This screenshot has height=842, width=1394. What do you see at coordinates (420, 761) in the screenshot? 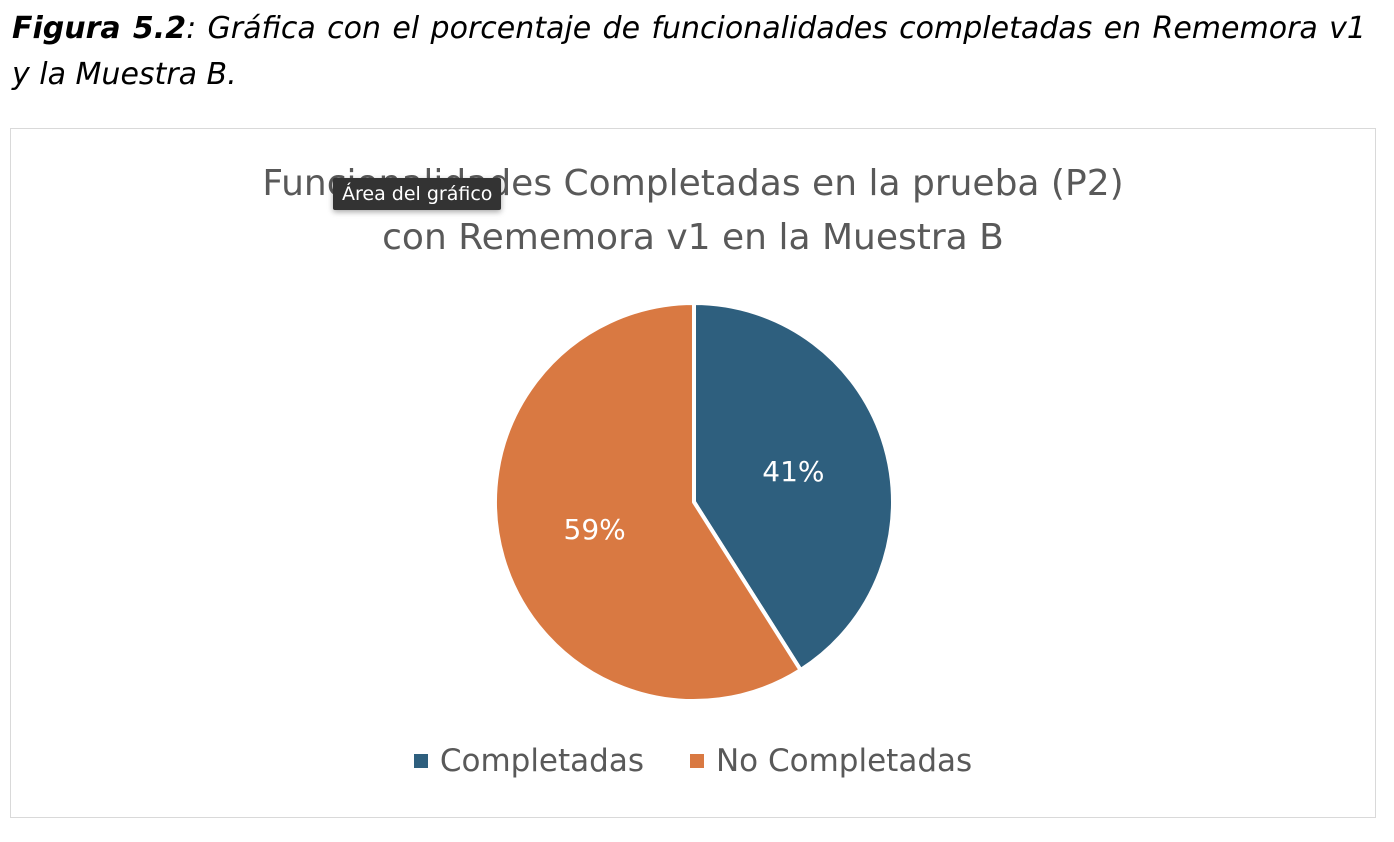
I see `legend-swatch-completadas` at bounding box center [420, 761].